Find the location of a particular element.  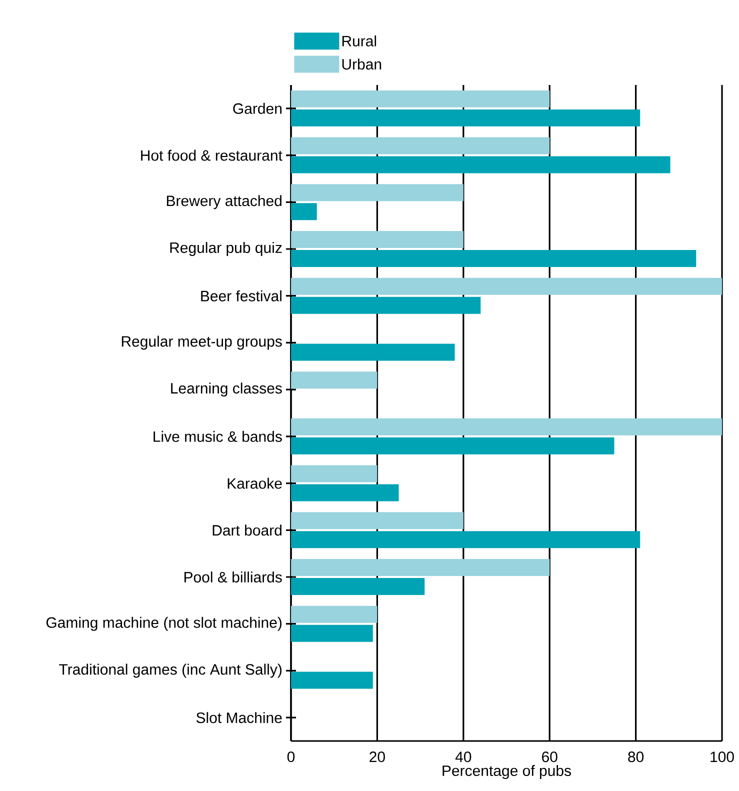

legend-label: Urban is located at coordinates (362, 64).